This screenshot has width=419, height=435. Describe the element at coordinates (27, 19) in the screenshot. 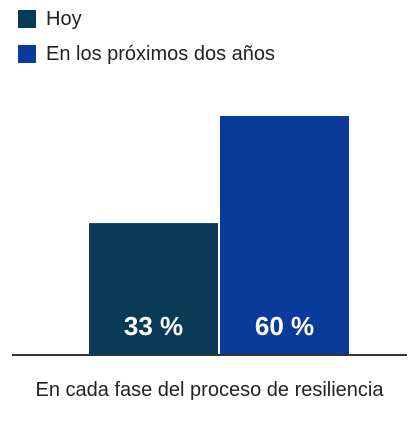

I see `legend-swatch-hoy` at that location.